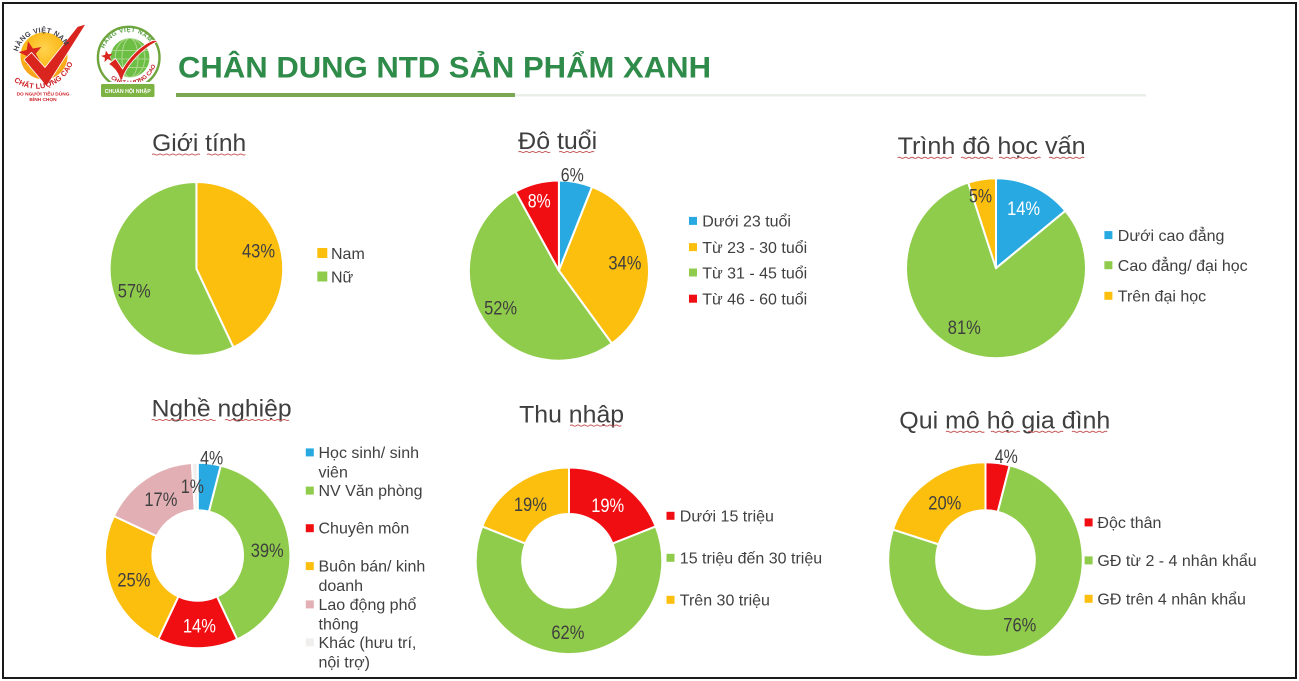  I want to click on svg-text: Trình đô học vấn, so click(992, 146).